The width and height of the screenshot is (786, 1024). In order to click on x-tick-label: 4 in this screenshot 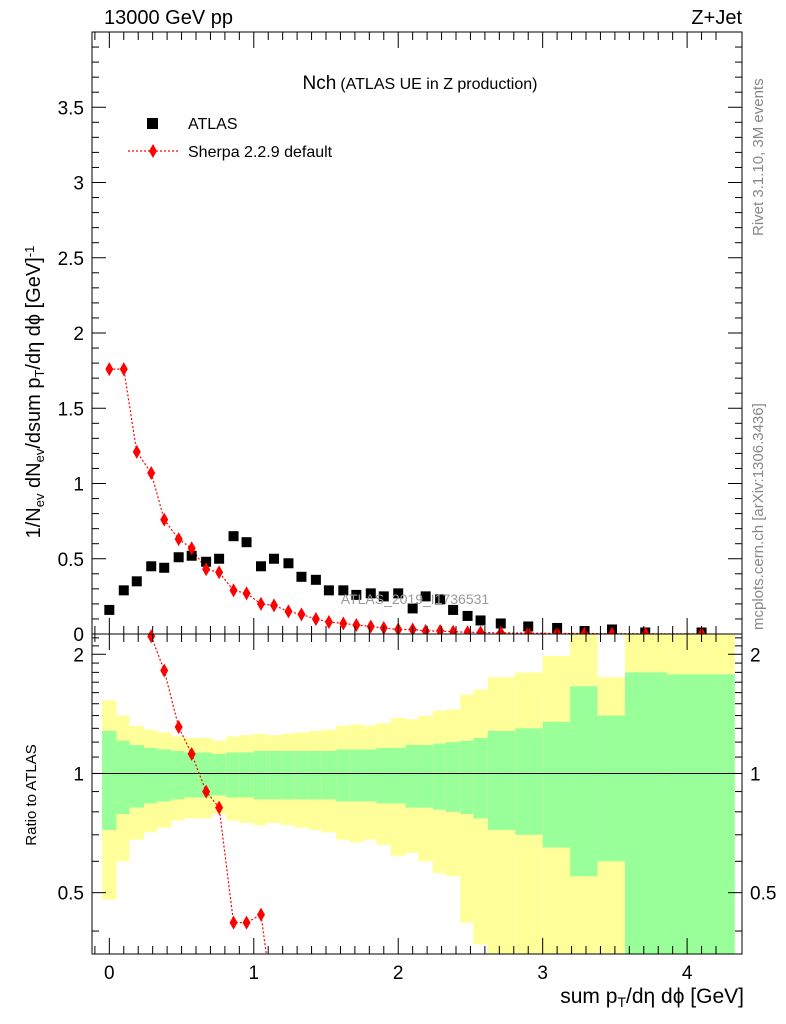, I will do `click(687, 973)`.